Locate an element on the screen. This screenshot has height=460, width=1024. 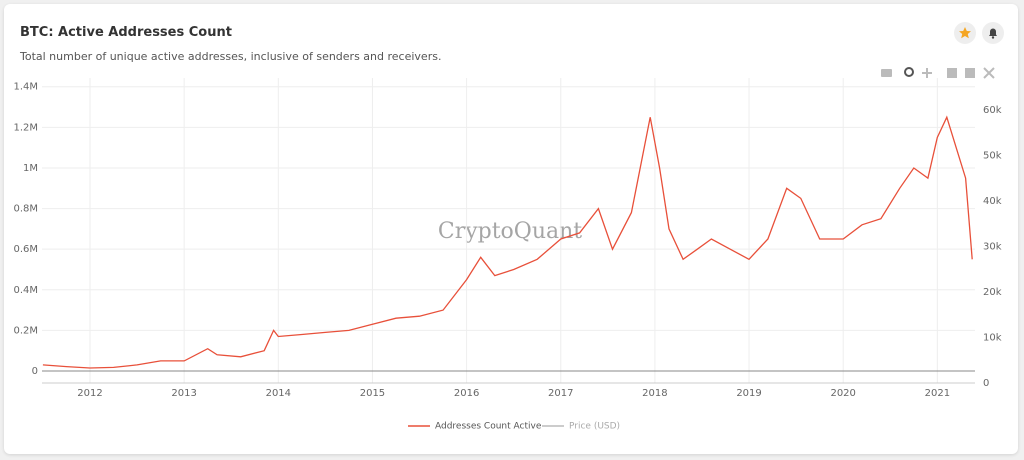
zoom-icon is located at coordinates (909, 72).